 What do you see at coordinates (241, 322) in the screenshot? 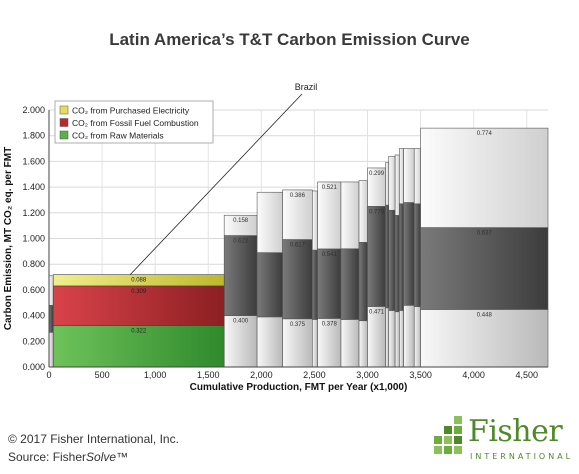
I see `mill-value-label: 0.400` at bounding box center [241, 322].